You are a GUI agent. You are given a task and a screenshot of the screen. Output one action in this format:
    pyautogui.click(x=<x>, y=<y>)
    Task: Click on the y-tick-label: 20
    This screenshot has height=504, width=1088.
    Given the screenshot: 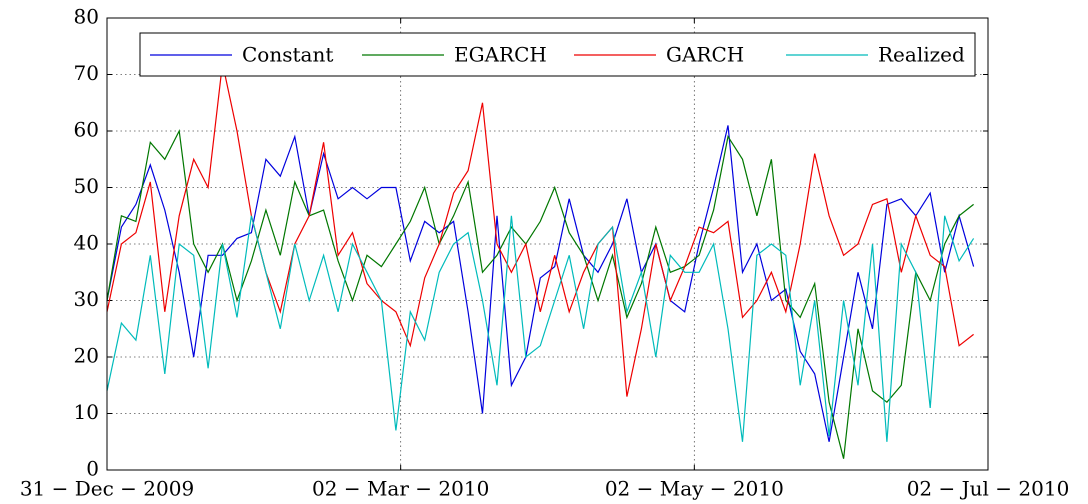 What is the action you would take?
    pyautogui.click(x=86, y=356)
    